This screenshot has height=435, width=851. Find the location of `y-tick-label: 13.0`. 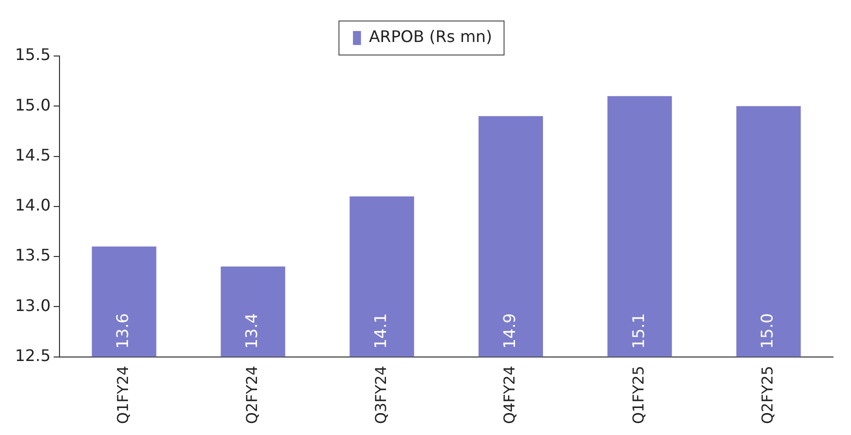

y-tick-label: 13.0 is located at coordinates (33, 305).